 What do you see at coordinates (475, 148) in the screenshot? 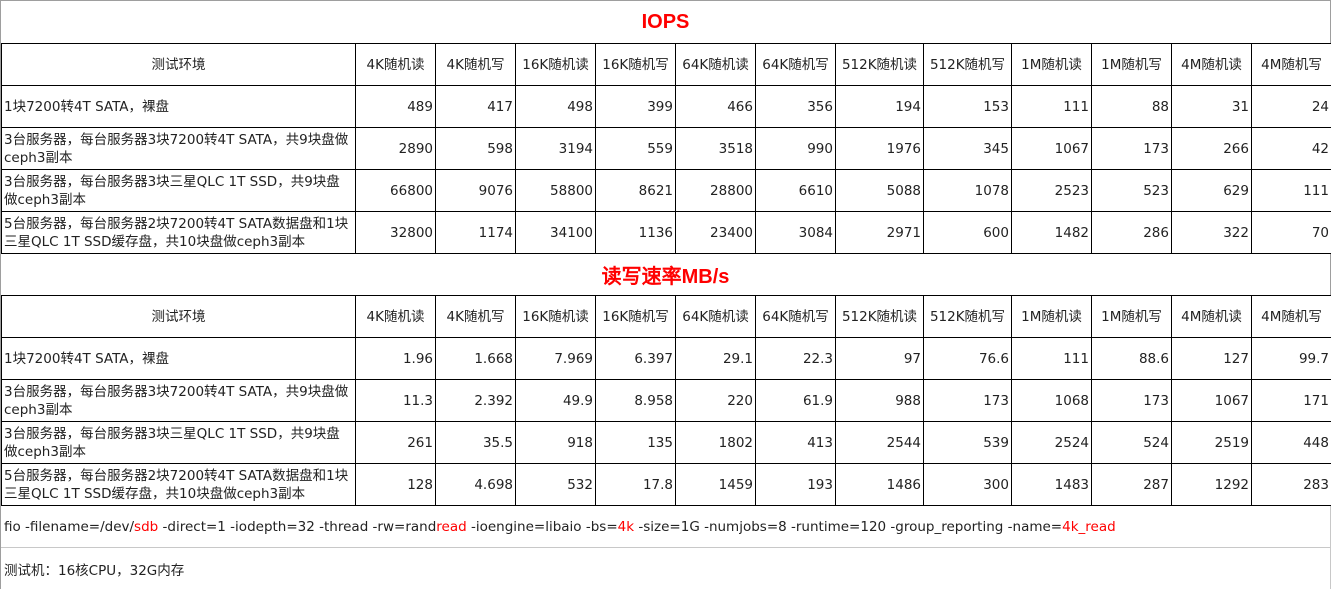
I see `value-cell: 598` at bounding box center [475, 148].